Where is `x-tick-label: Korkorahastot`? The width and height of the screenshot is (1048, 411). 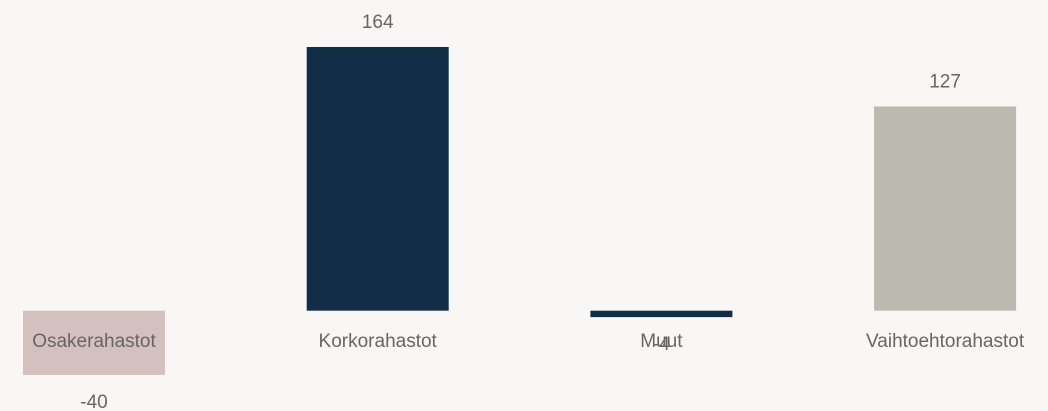
x-tick-label: Korkorahastot is located at coordinates (378, 341).